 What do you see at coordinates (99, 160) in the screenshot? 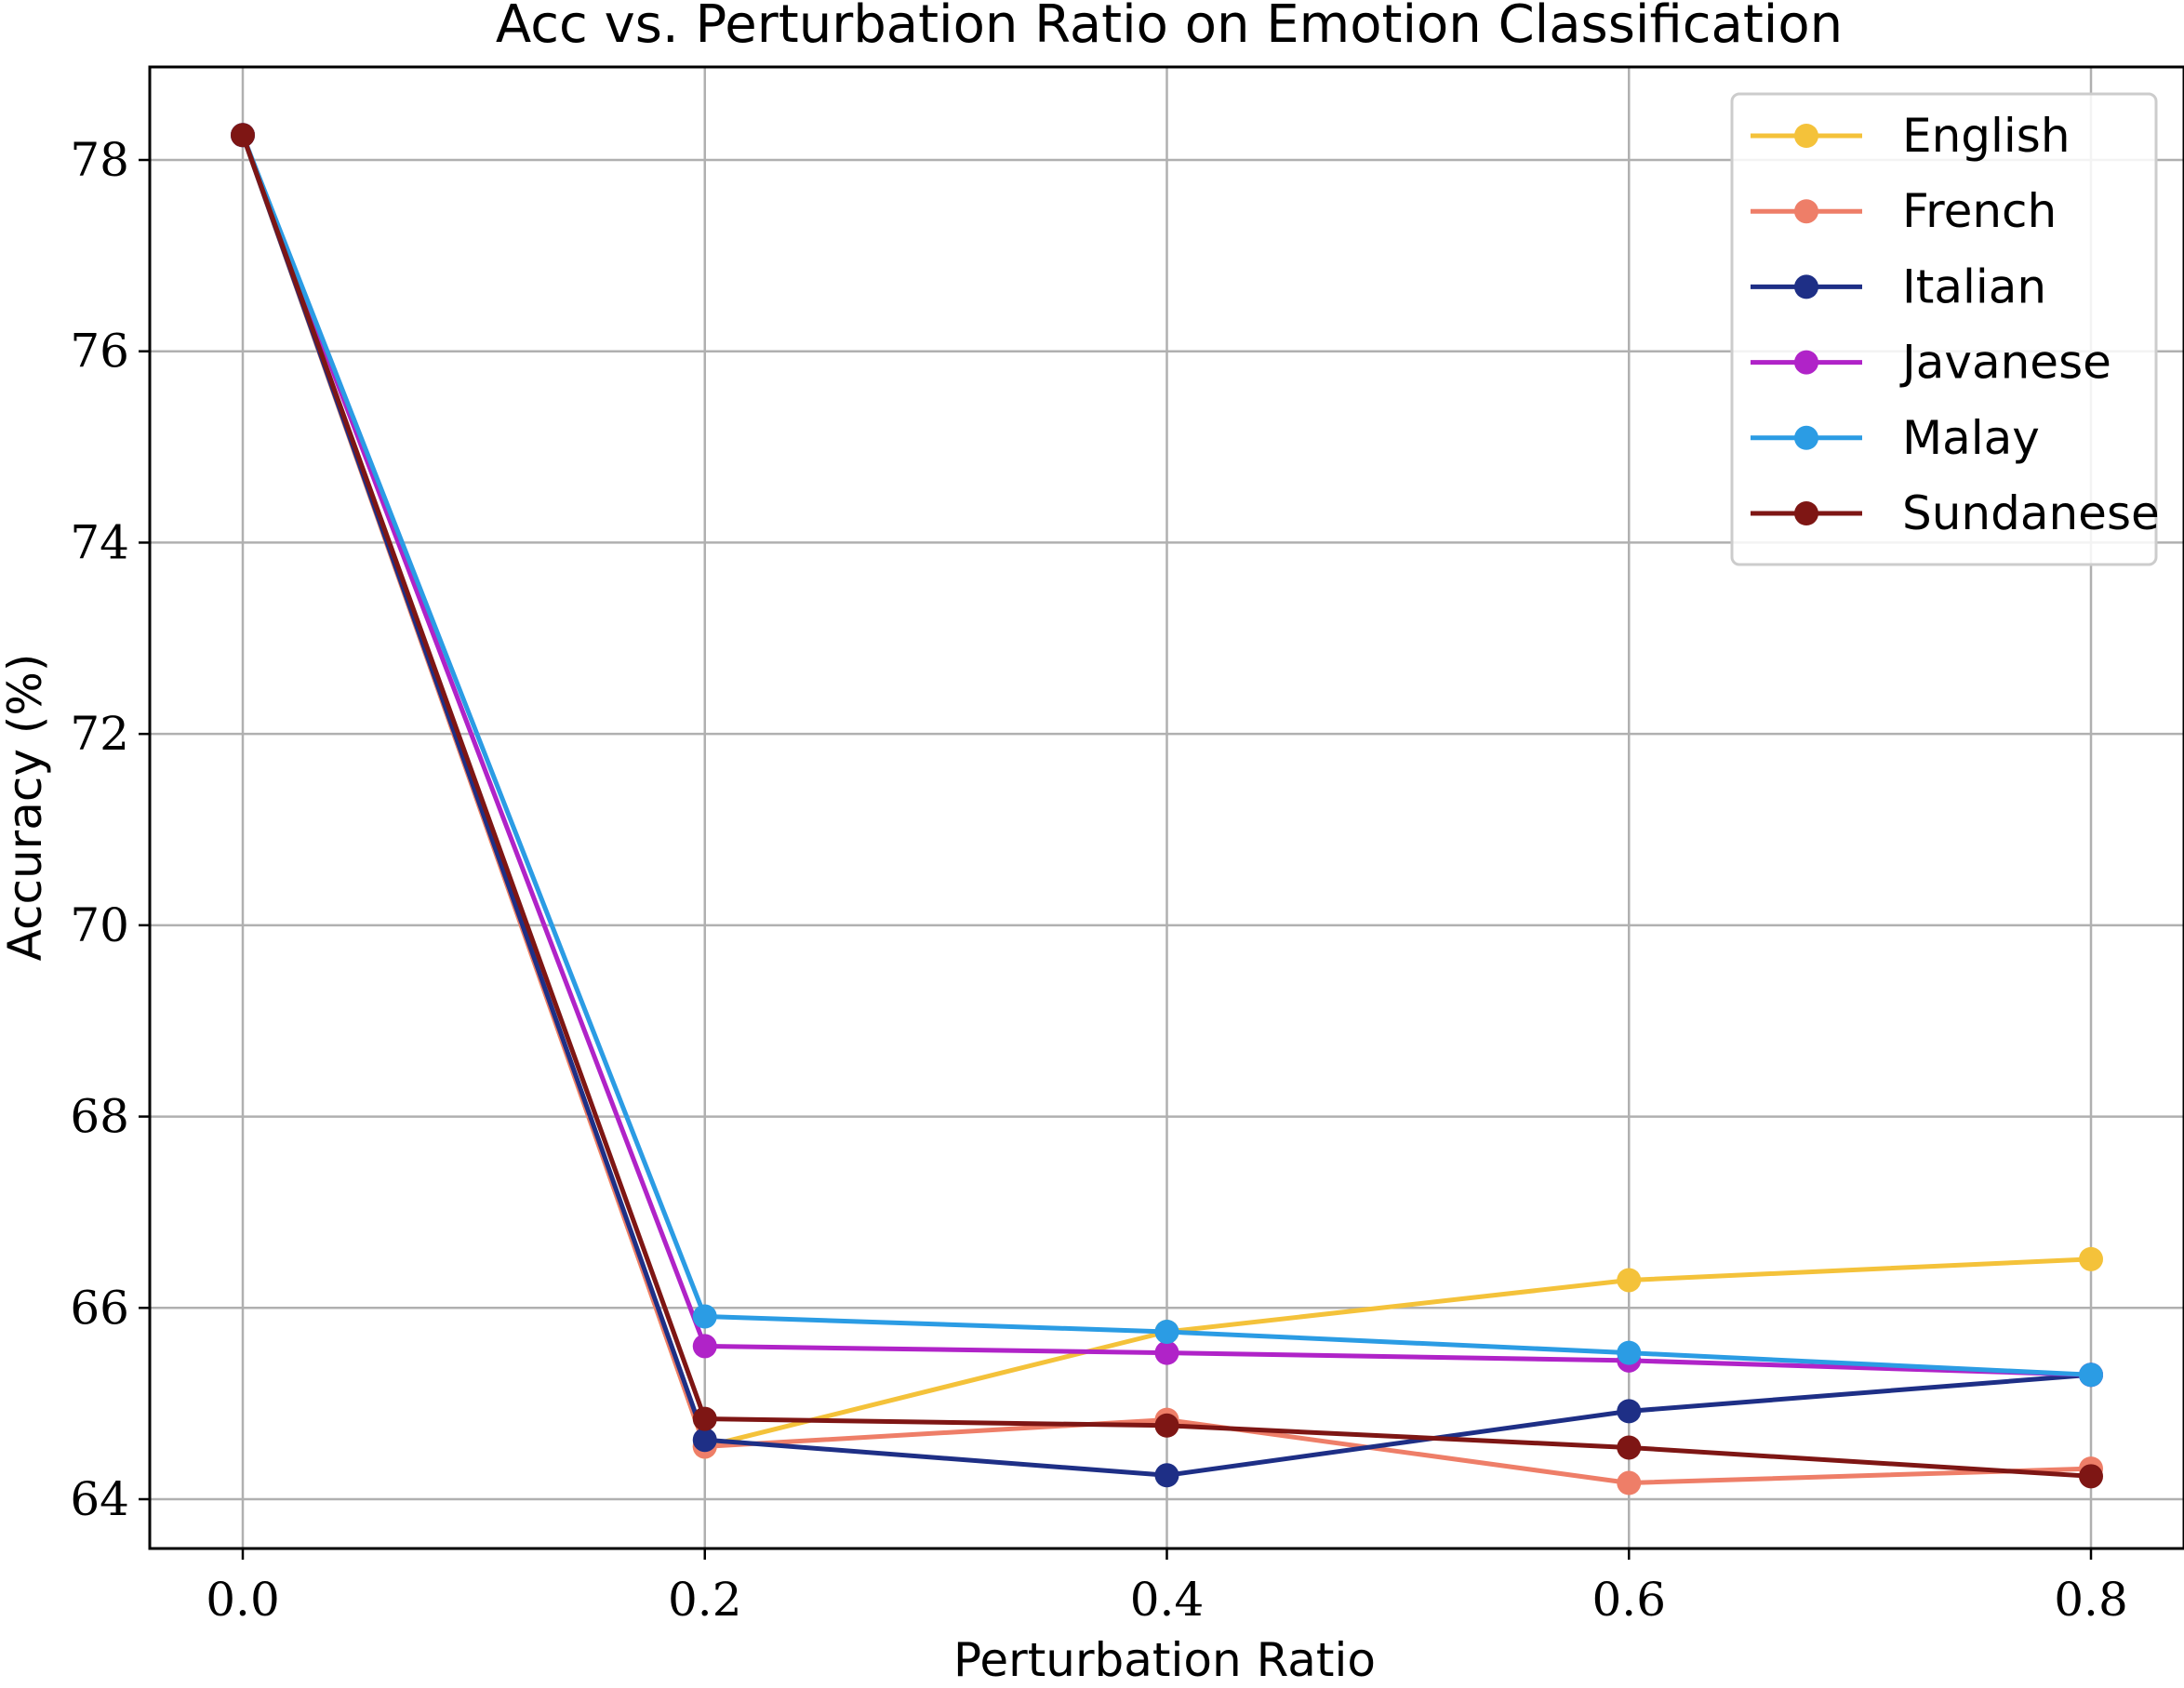
I see `y-tick-label: 78` at bounding box center [99, 160].